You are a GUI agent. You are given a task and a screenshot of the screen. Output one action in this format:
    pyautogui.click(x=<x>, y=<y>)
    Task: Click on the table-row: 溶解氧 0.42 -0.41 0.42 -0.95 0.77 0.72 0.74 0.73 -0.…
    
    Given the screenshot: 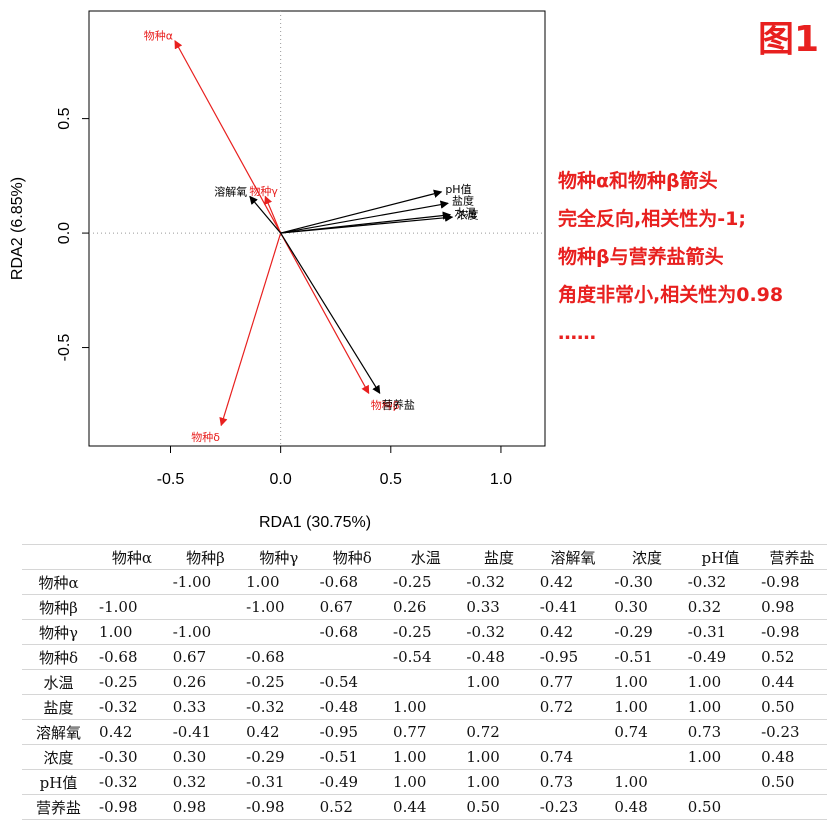 What is the action you would take?
    pyautogui.click(x=424, y=732)
    